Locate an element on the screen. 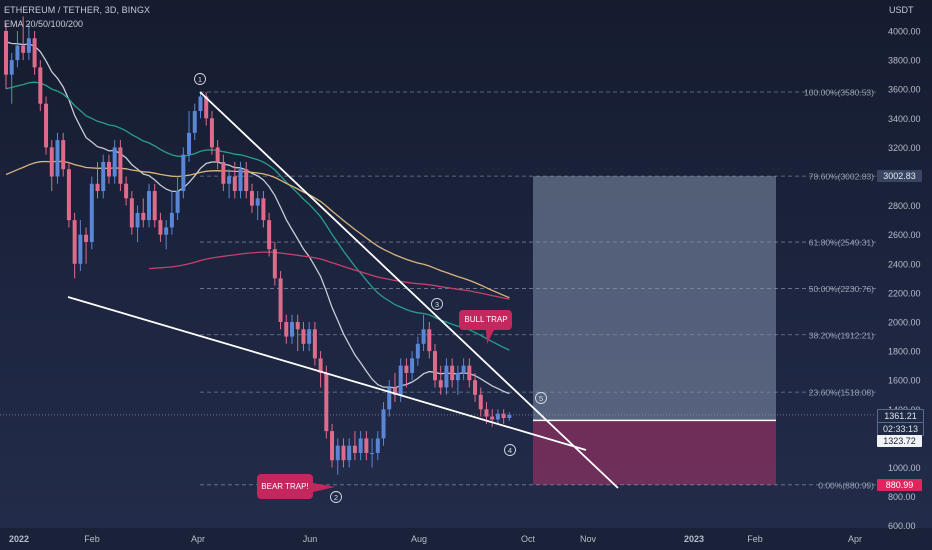 Image resolution: width=932 pixels, height=550 pixels. bull-trap-label: BULL TRAP is located at coordinates (485, 319).